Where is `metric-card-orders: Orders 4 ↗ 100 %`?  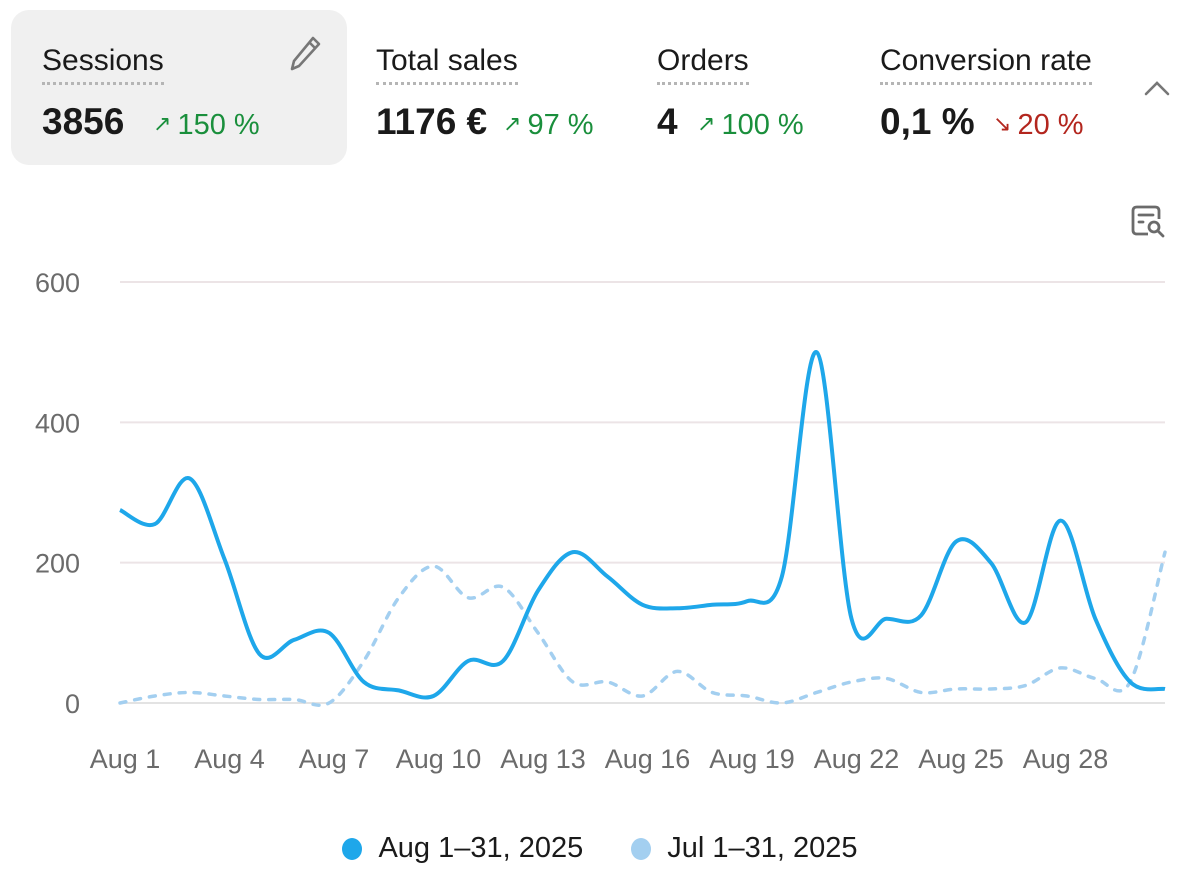
metric-card-orders: Orders 4 ↗ 100 % is located at coordinates (737, 87).